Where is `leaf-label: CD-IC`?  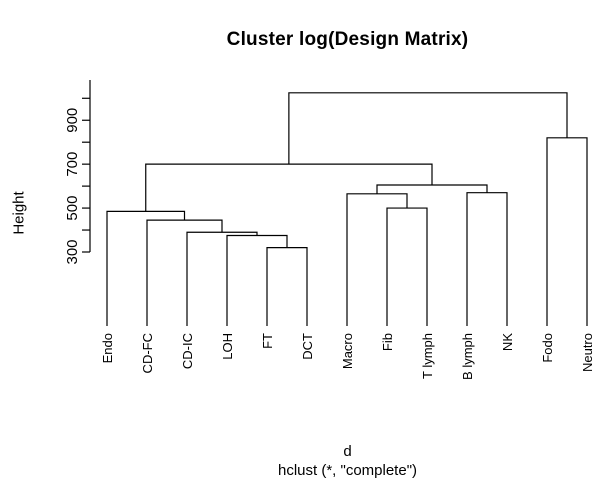 leaf-label: CD-IC is located at coordinates (187, 351).